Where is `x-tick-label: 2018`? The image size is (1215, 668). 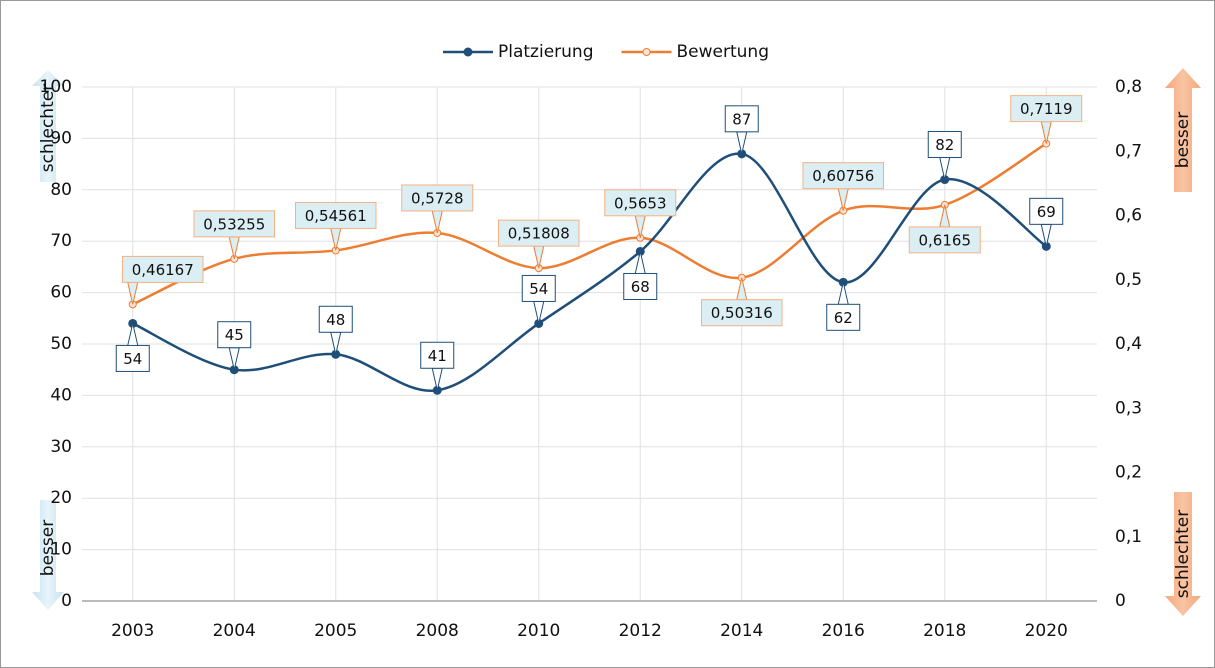
x-tick-label: 2018 is located at coordinates (944, 631).